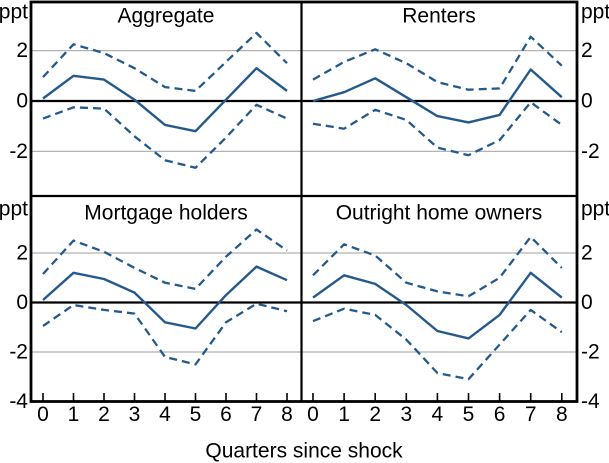 The width and height of the screenshot is (609, 463). Describe the element at coordinates (437, 63) in the screenshot. I see `renters-upper-dashed-band` at that location.